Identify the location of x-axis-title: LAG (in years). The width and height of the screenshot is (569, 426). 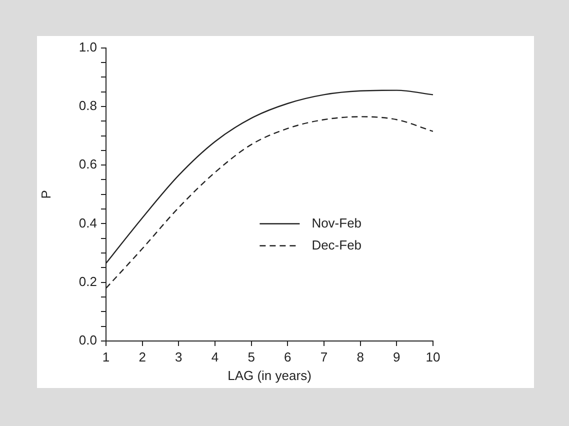
(270, 375).